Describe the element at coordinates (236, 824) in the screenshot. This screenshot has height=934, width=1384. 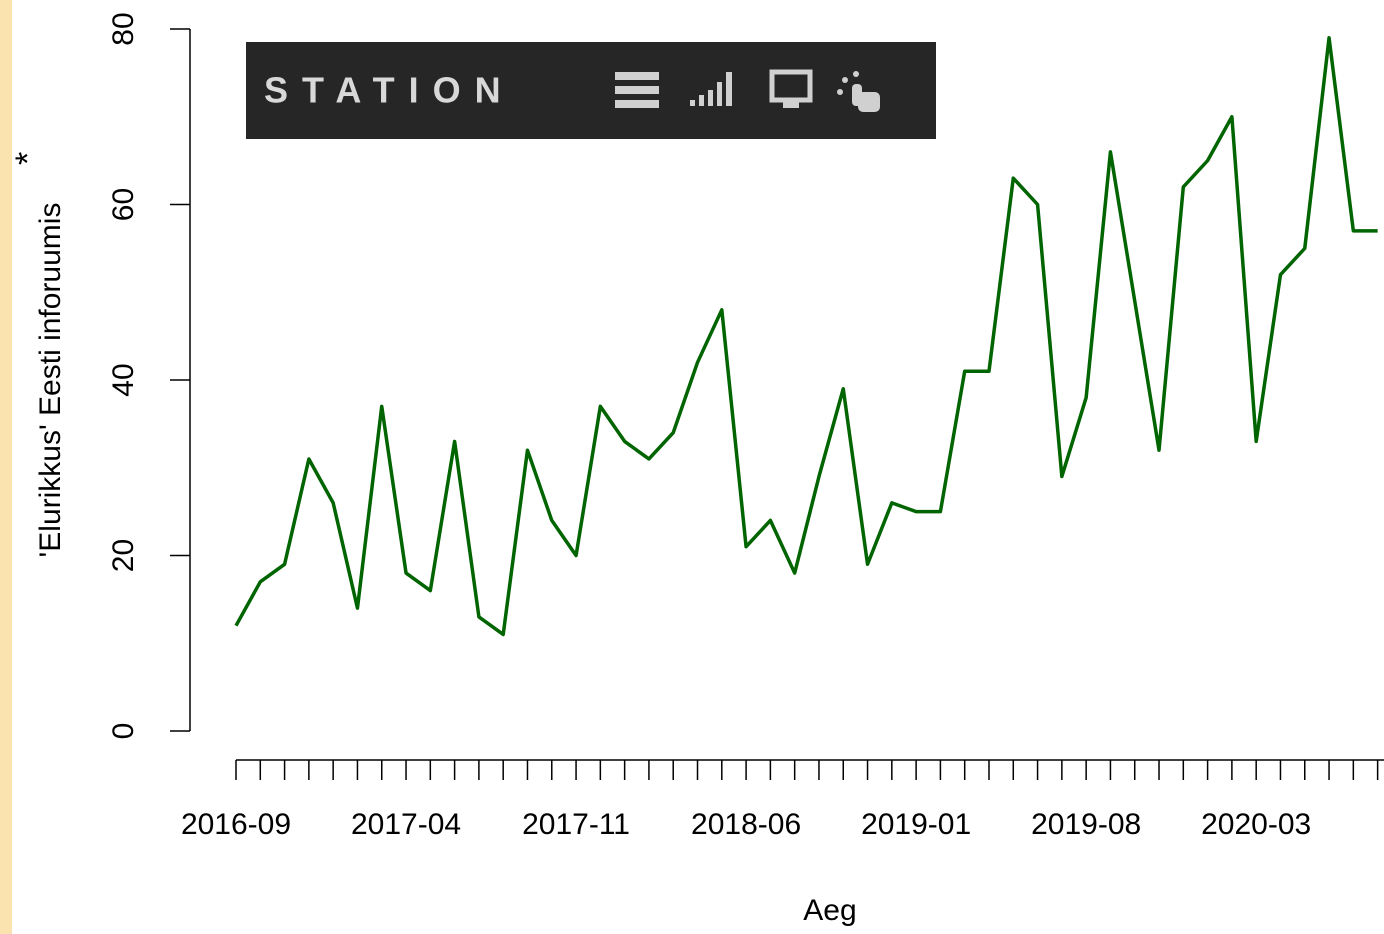
I see `x-tick-label: 2016-09` at that location.